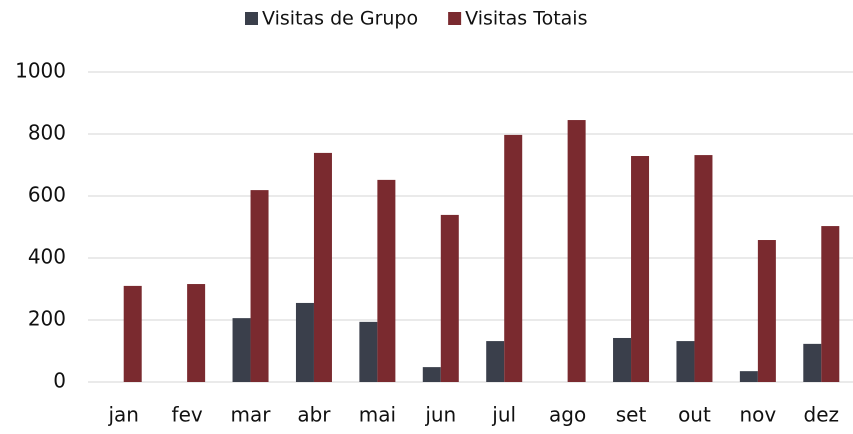  I want to click on x-tick-label: nov, so click(758, 415).